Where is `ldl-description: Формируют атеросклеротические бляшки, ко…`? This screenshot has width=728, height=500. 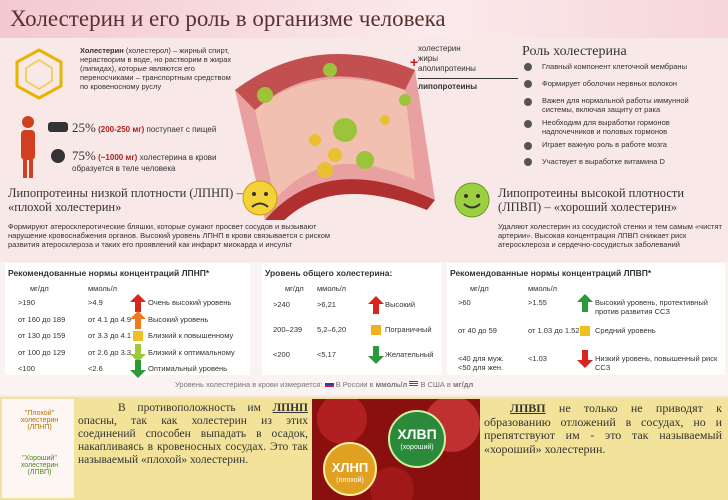
ldl-description: Формируют атеросклеротические бляшки, ко… is located at coordinates (169, 235).